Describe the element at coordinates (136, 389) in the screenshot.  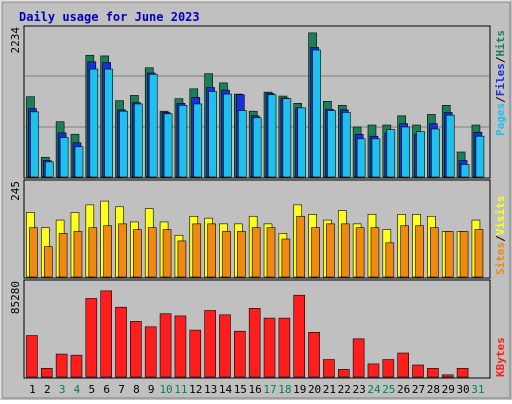
I see `day-label-8: 8` at that location.